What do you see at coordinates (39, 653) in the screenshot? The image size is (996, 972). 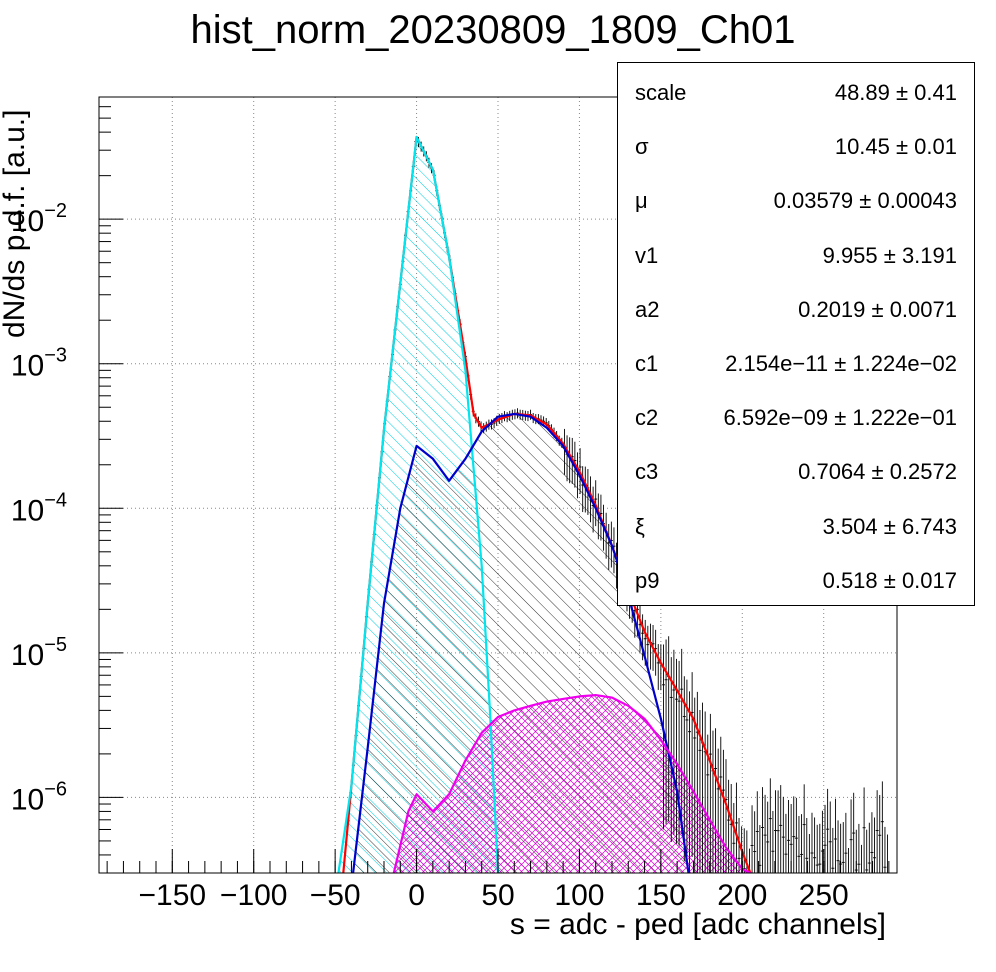 I see `y-tick-label: 10⁻⁵` at bounding box center [39, 653].